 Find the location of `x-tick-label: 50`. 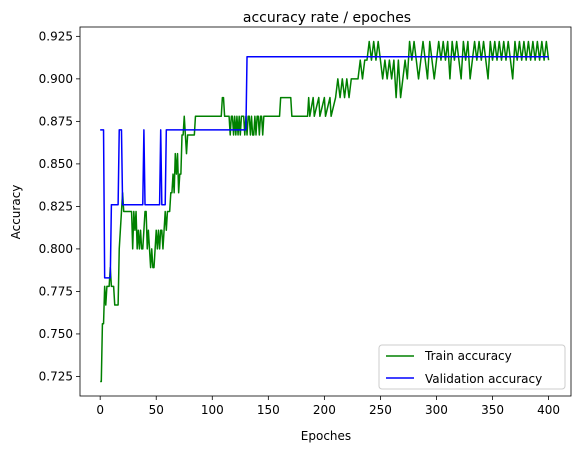

x-tick-label: 50 is located at coordinates (156, 410).